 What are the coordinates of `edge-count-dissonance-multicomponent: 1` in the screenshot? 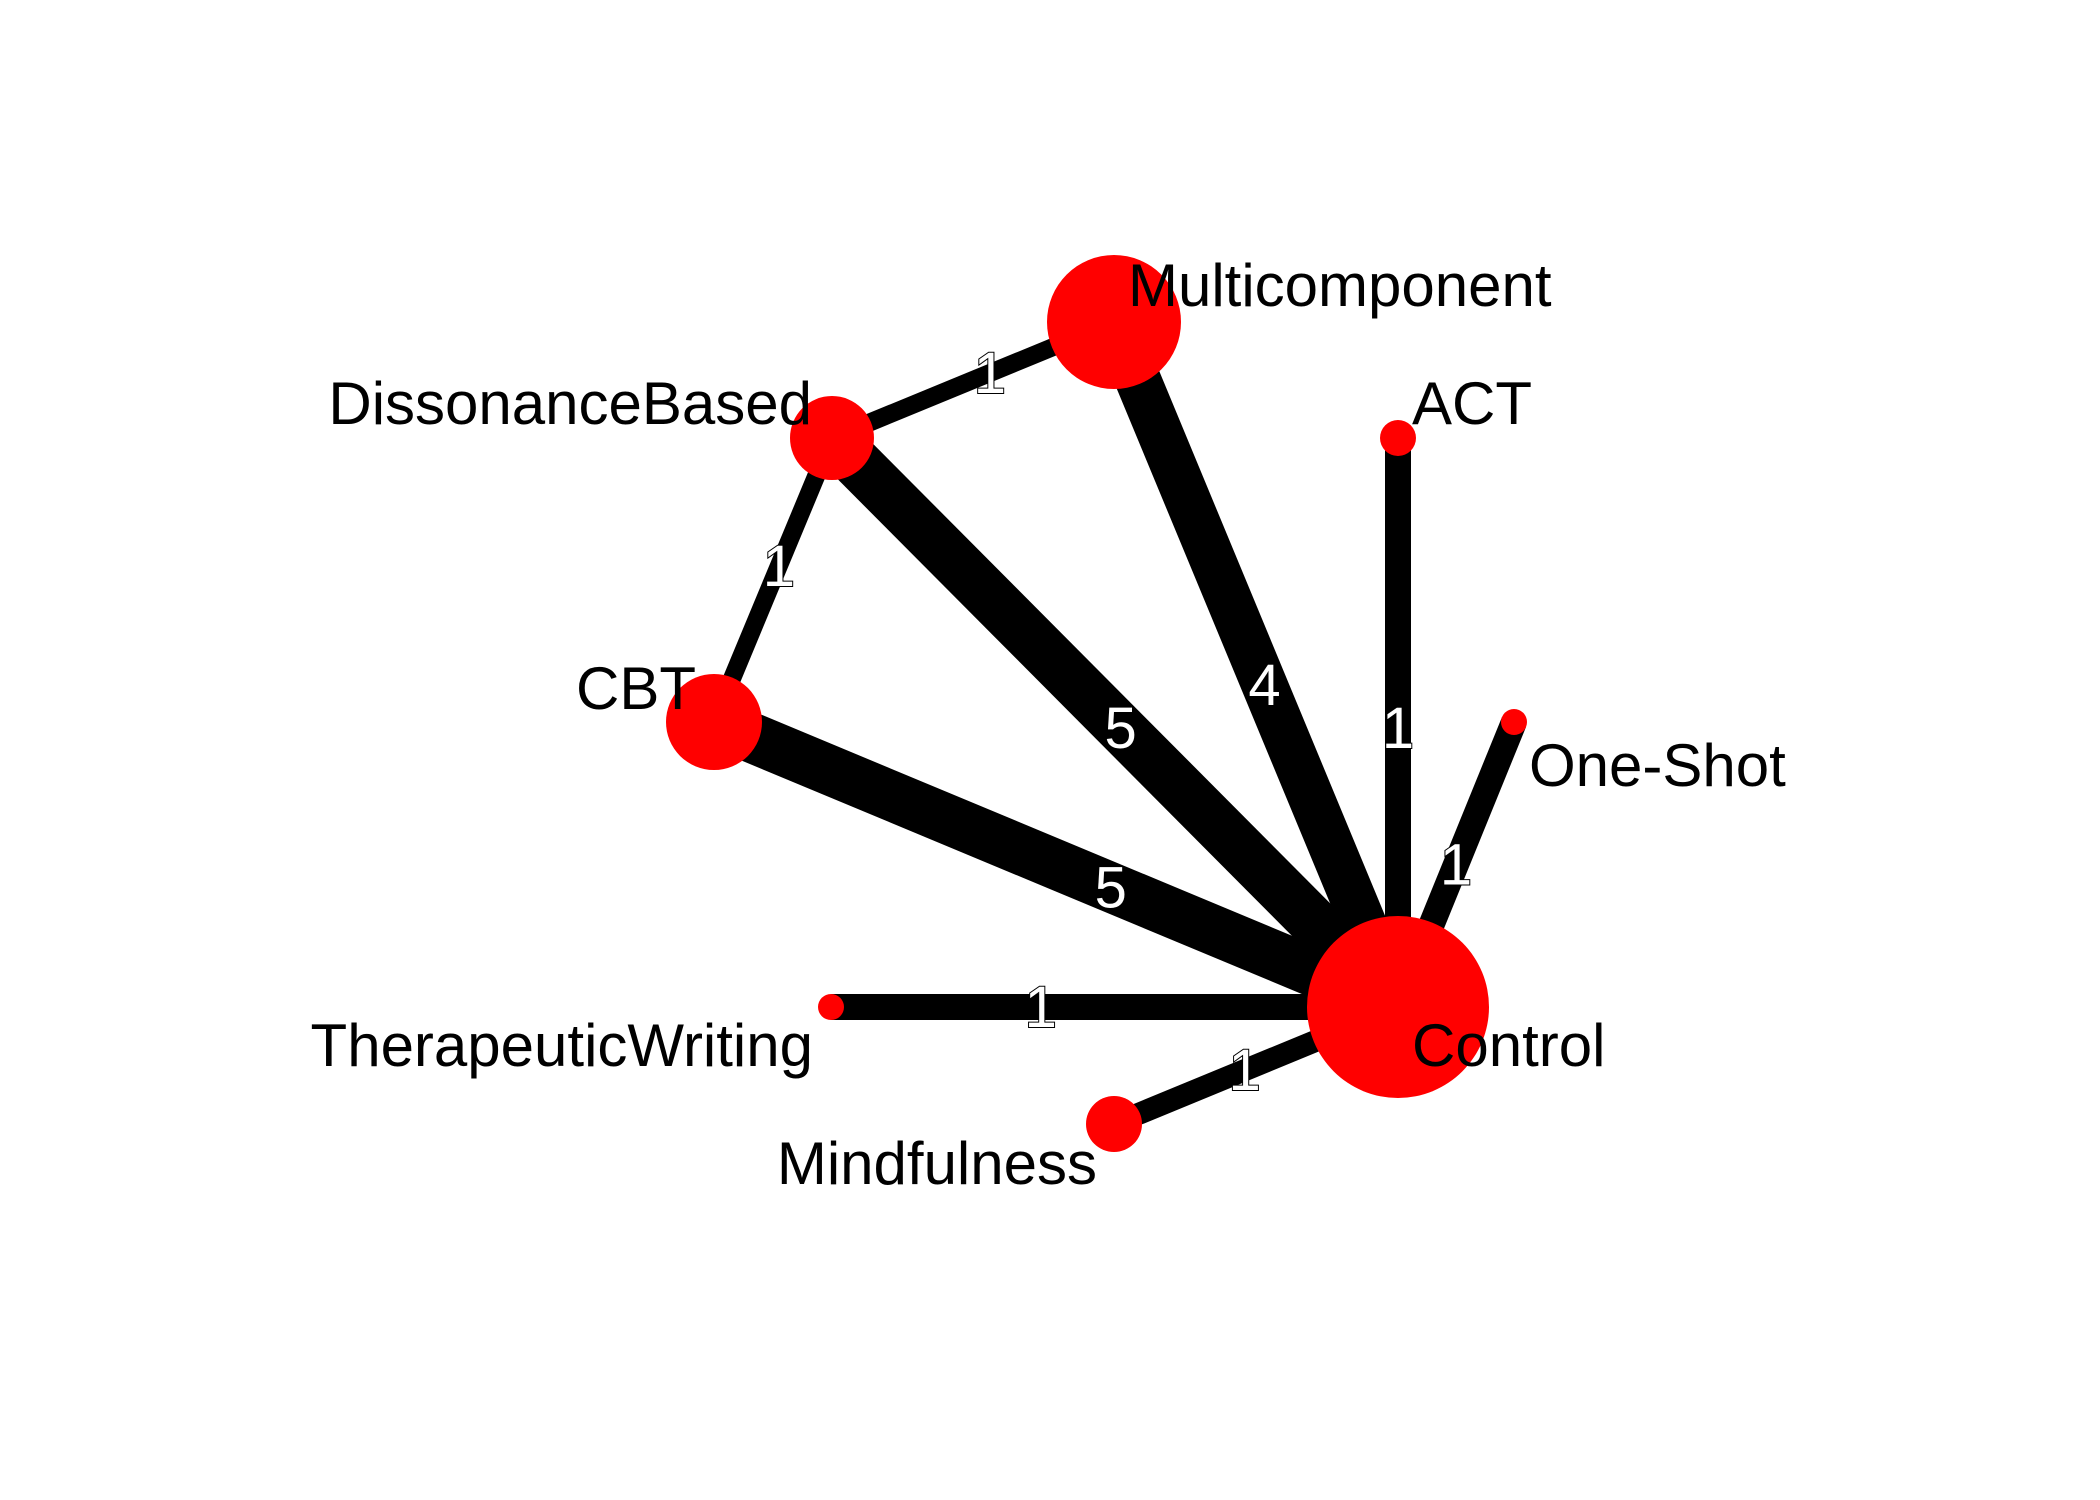 It's located at (990, 373).